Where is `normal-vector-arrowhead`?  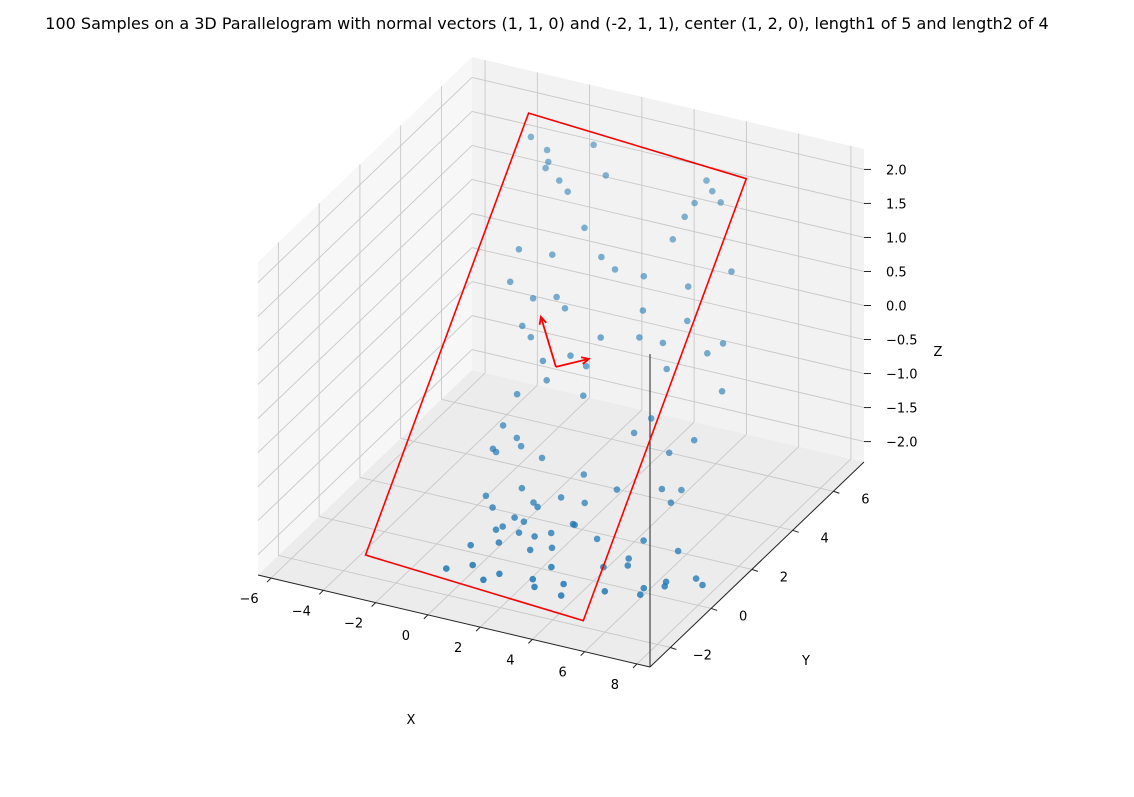 normal-vector-arrowhead is located at coordinates (585, 360).